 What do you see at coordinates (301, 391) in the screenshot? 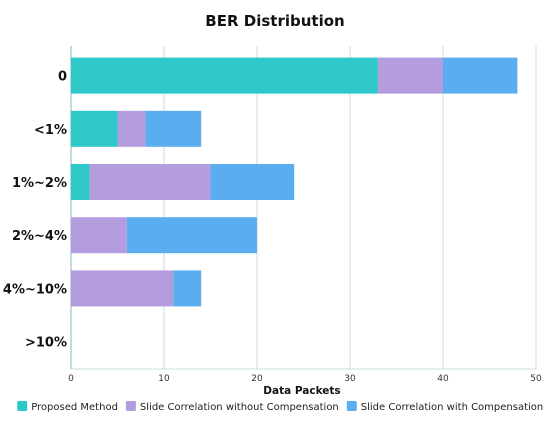
I see `x-axis-label: Data Packets` at bounding box center [301, 391].